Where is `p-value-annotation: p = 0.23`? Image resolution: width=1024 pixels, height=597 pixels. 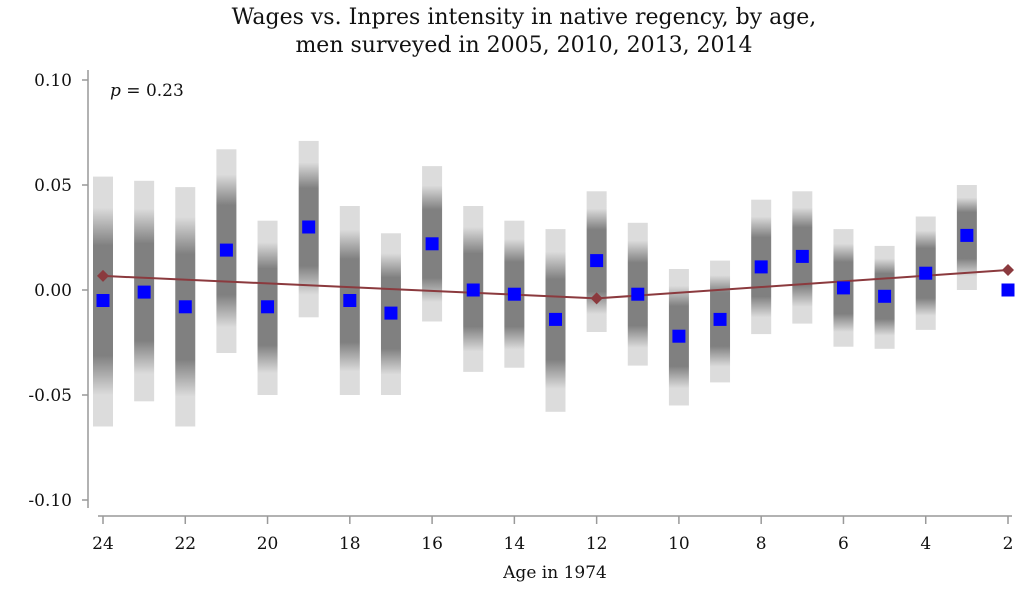 p-value-annotation: p = 0.23 is located at coordinates (147, 91).